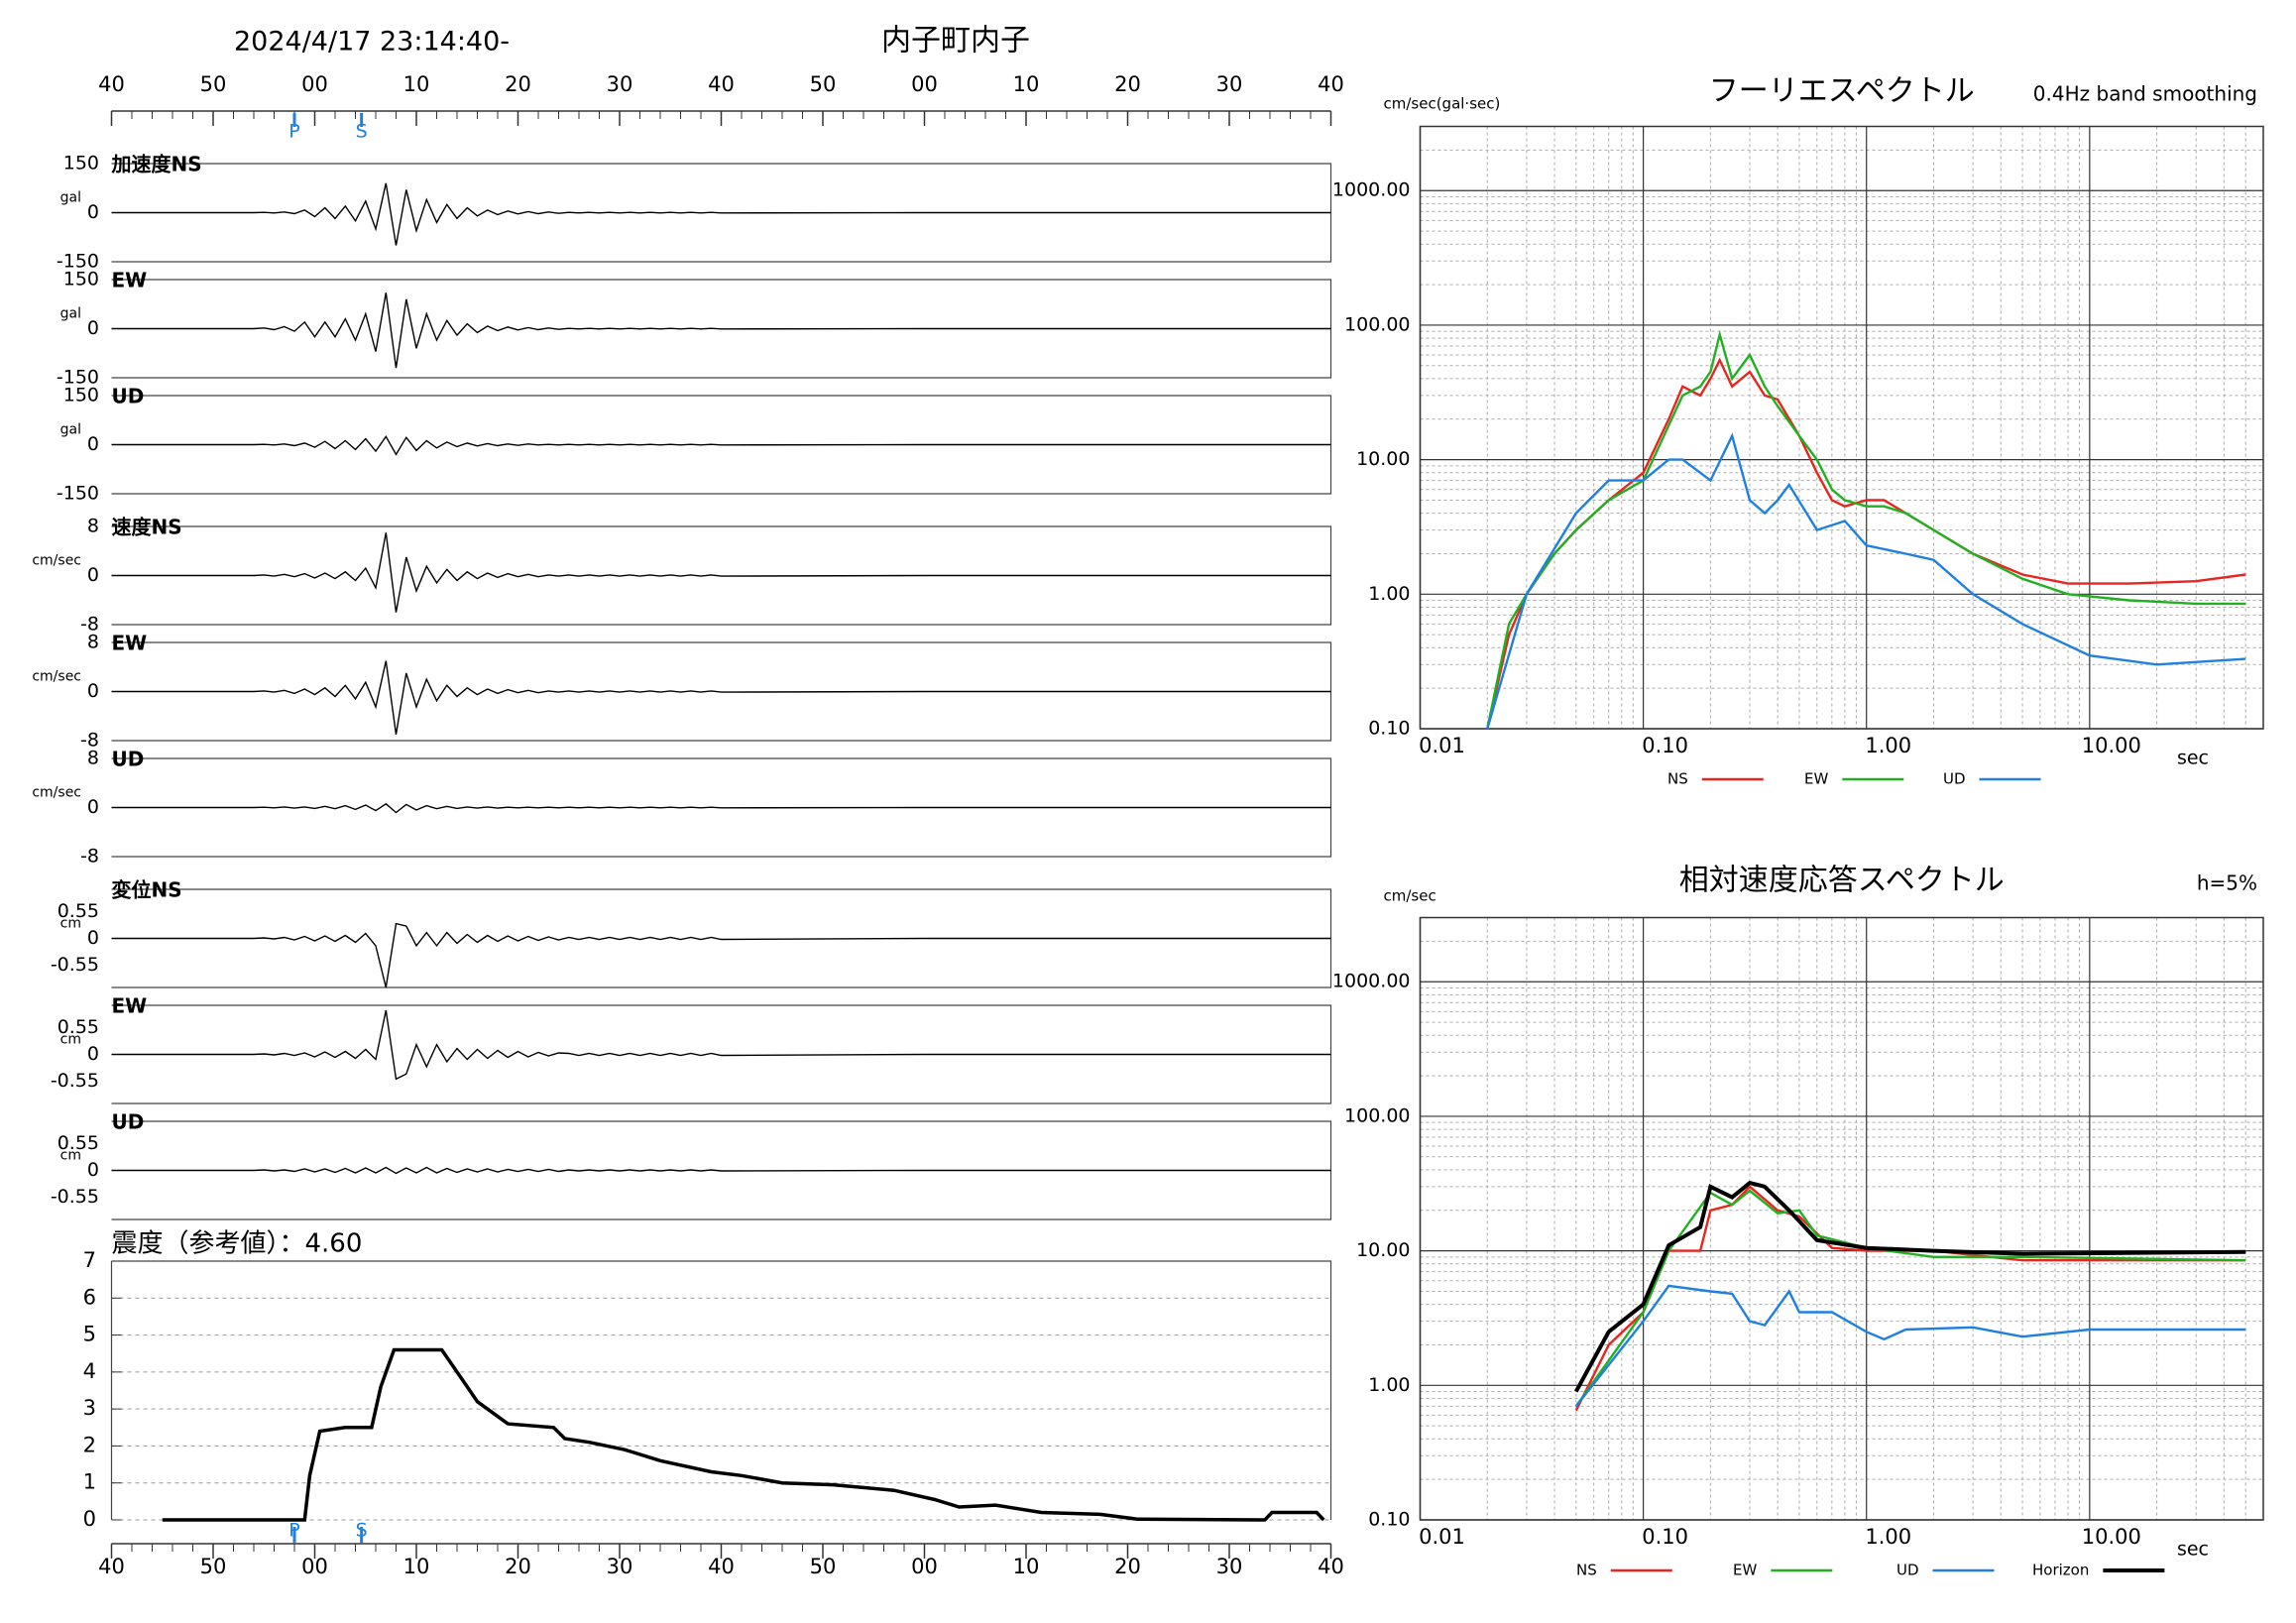  What do you see at coordinates (2145, 94) in the screenshot?
I see `chart-subtitle: 0.4Hz band smoothing` at bounding box center [2145, 94].